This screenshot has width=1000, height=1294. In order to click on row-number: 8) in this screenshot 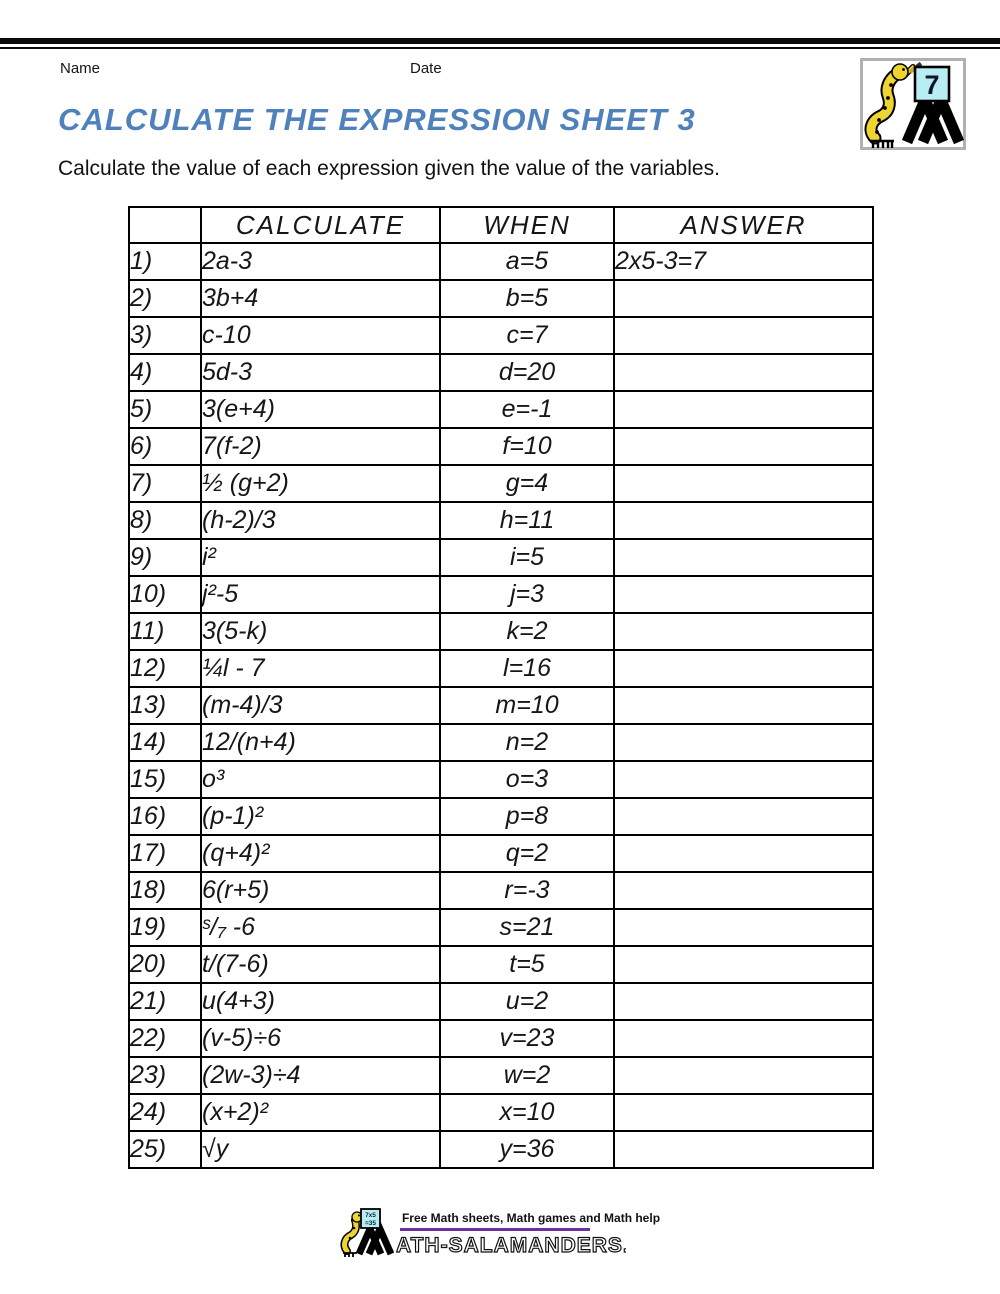, I will do `click(165, 520)`.